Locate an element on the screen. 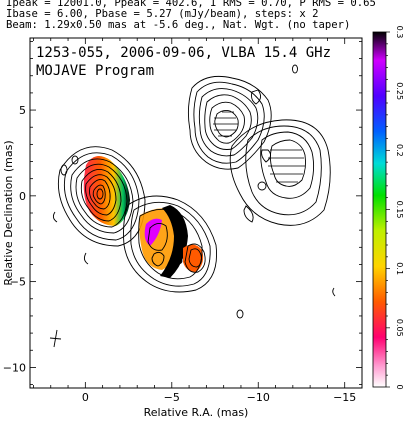 Image resolution: width=409 pixels, height=424 pixels. inner-jet-contours is located at coordinates (170, 244).